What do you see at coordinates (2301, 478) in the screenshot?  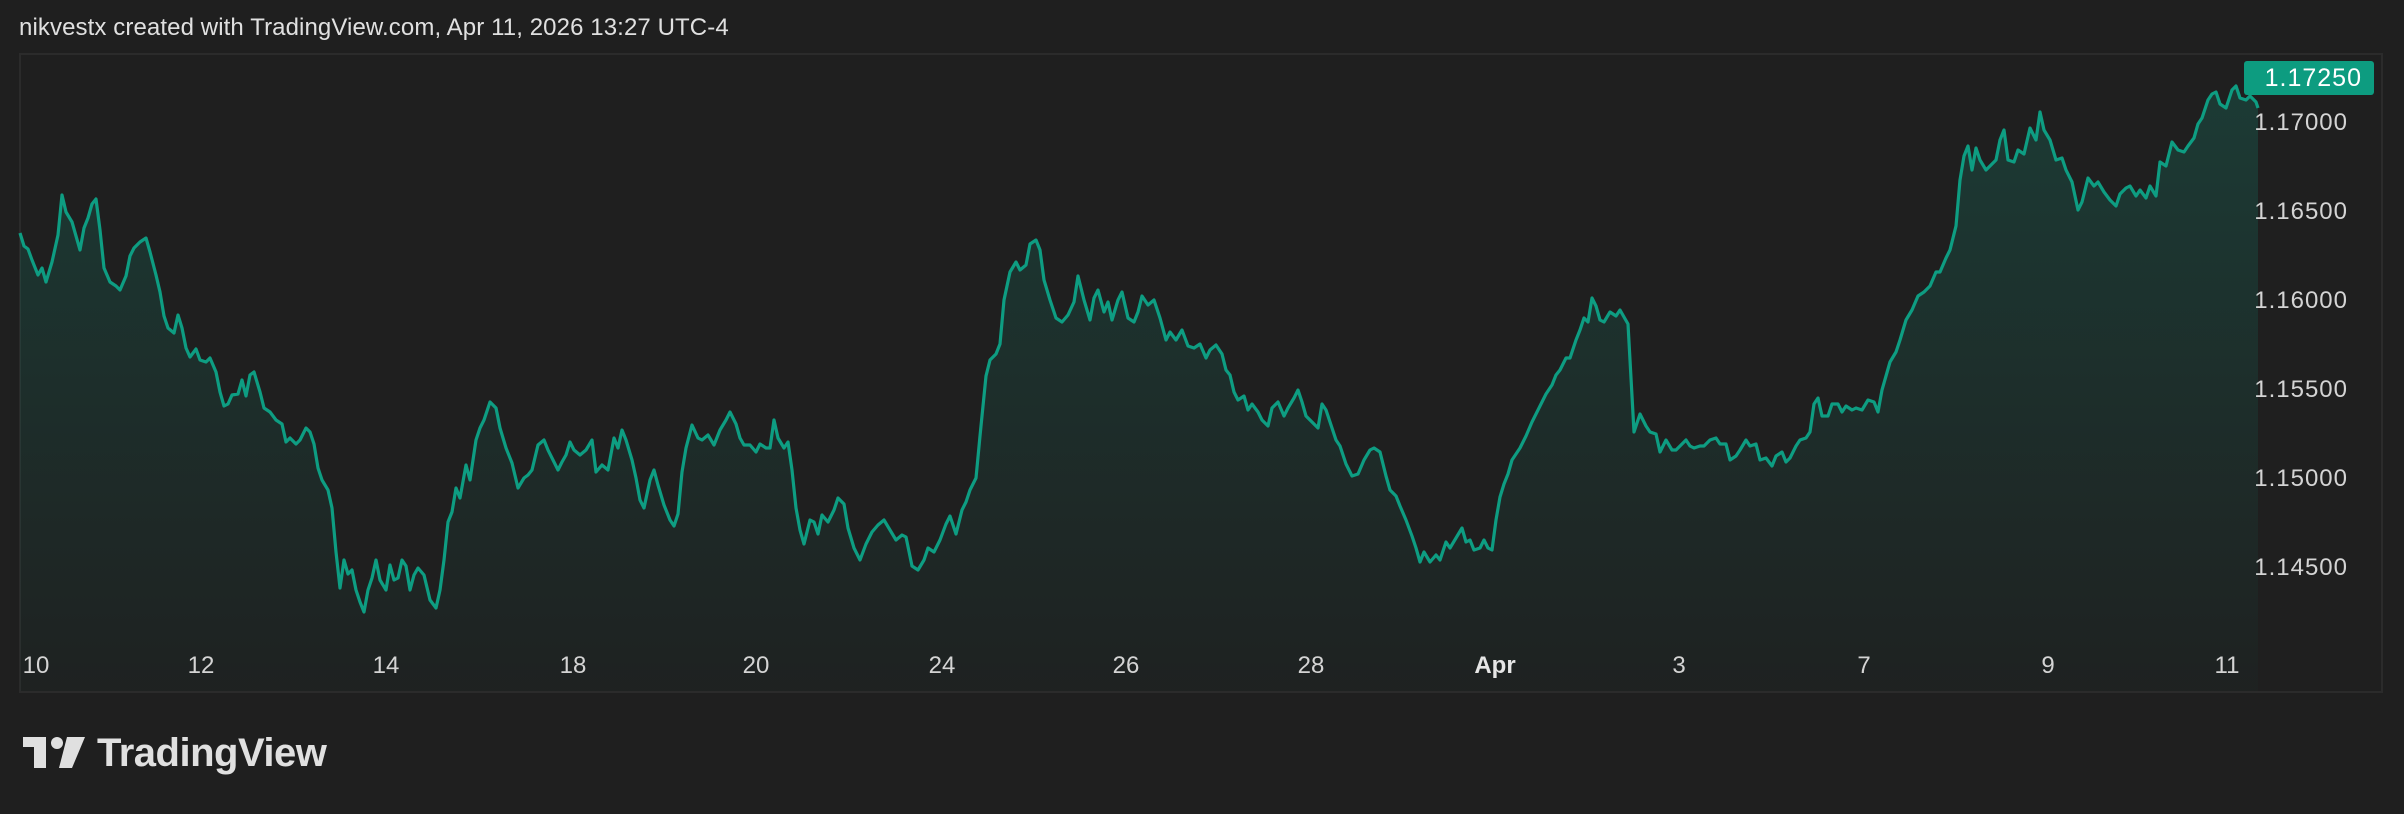 I see `y-axis-tick: 1.15000` at bounding box center [2301, 478].